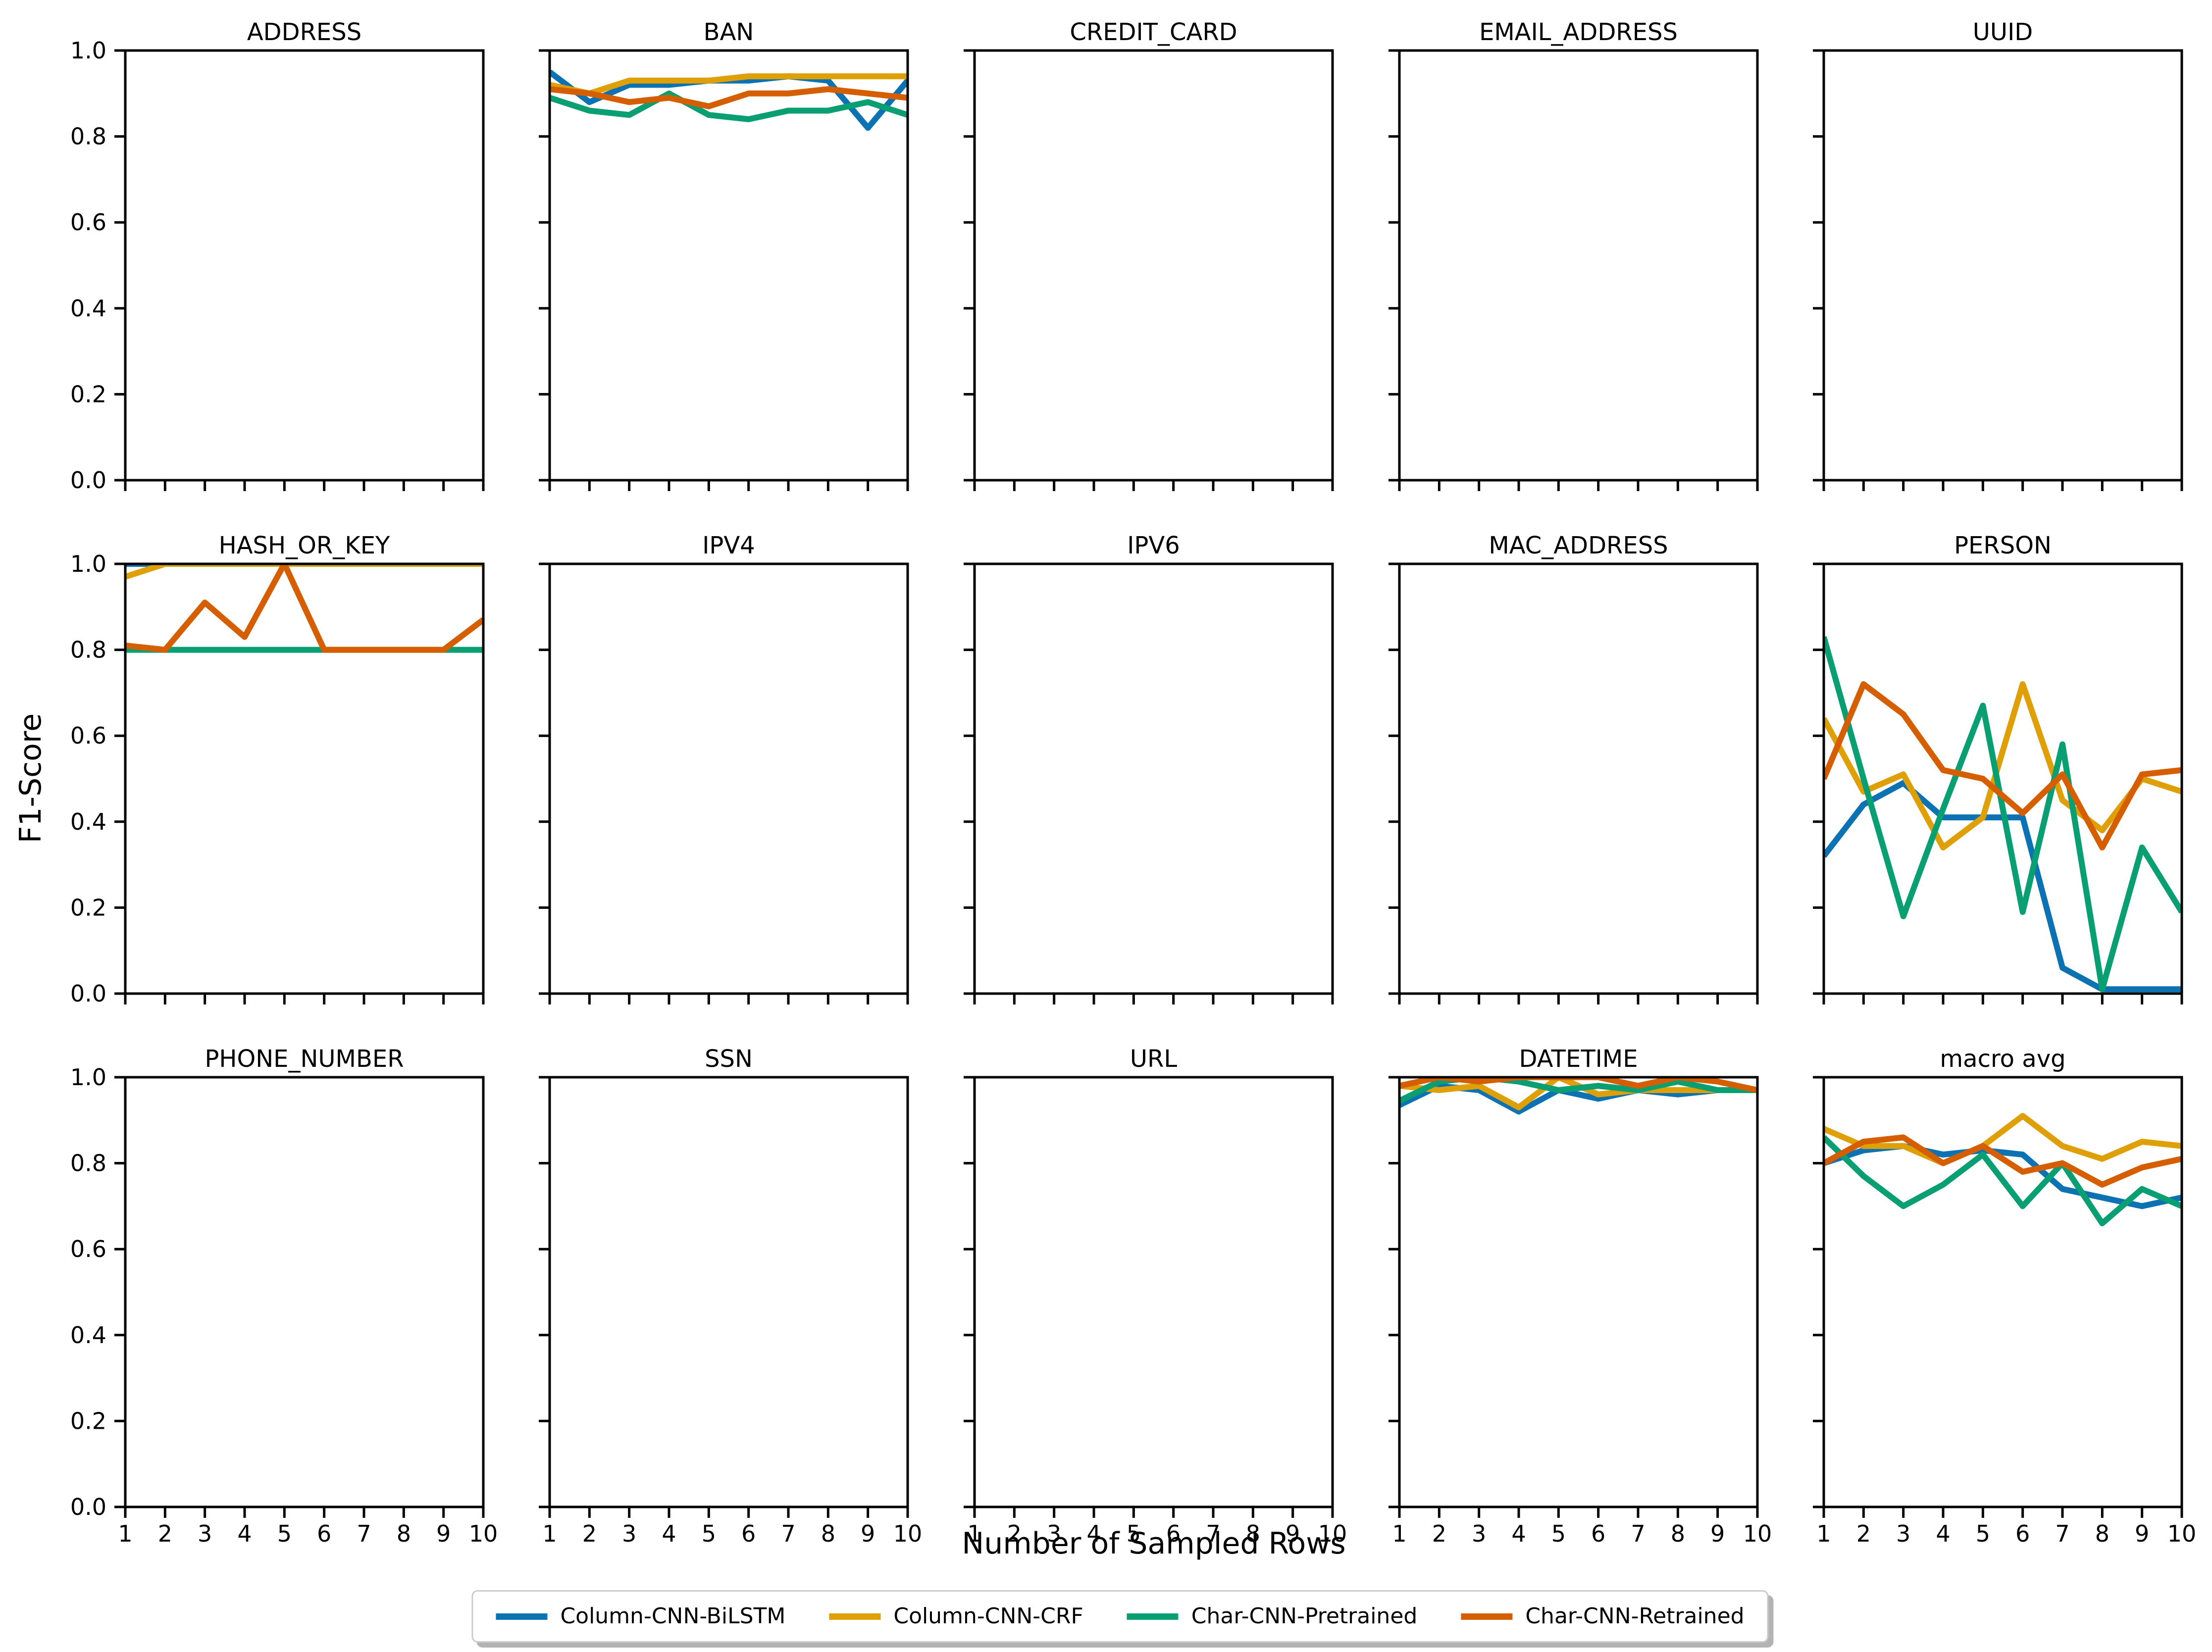 This screenshot has width=2212, height=1652. Describe the element at coordinates (728, 32) in the screenshot. I see `subplot-title: BAN` at that location.